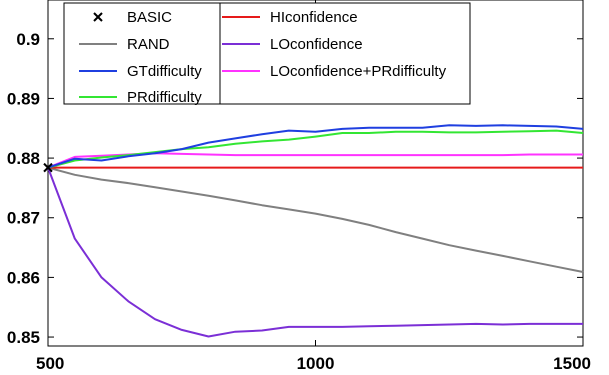 The width and height of the screenshot is (609, 375). Describe the element at coordinates (23, 158) in the screenshot. I see `y-tick-label: 0.88` at that location.